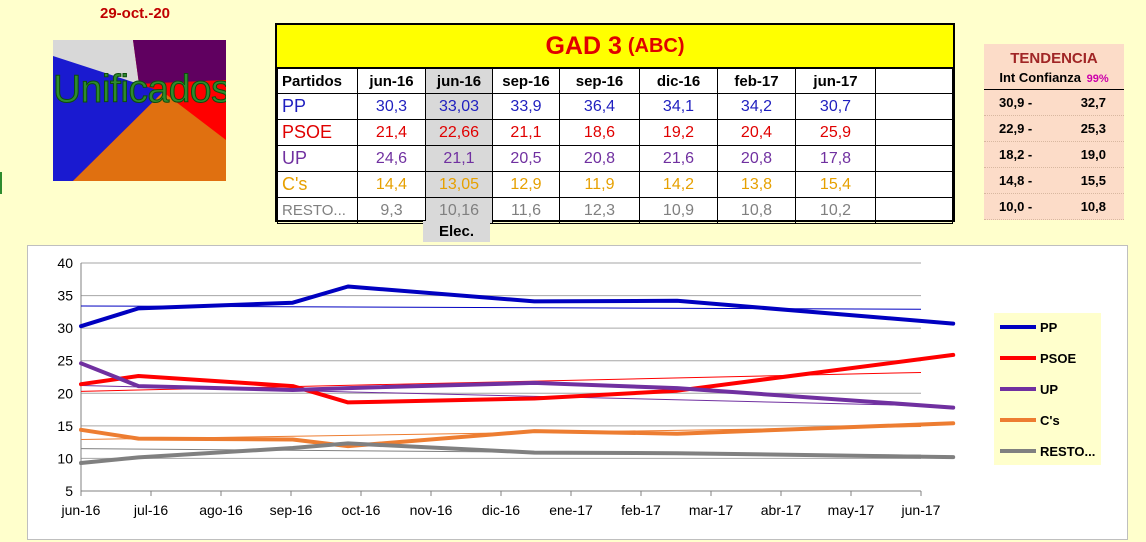  I want to click on logo-text: Unificados, so click(139, 90).